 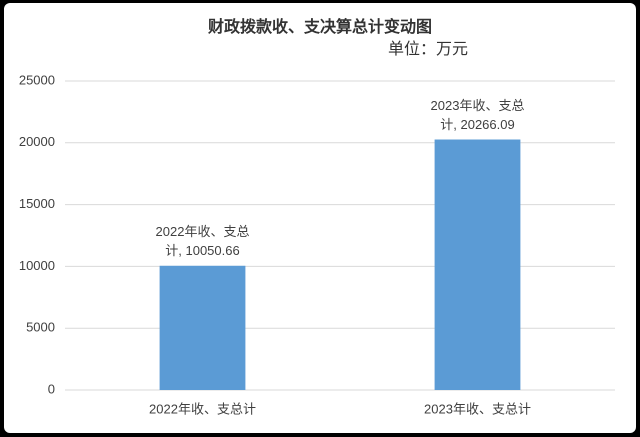 What do you see at coordinates (37, 141) in the screenshot?
I see `y-tick-label: 20000` at bounding box center [37, 141].